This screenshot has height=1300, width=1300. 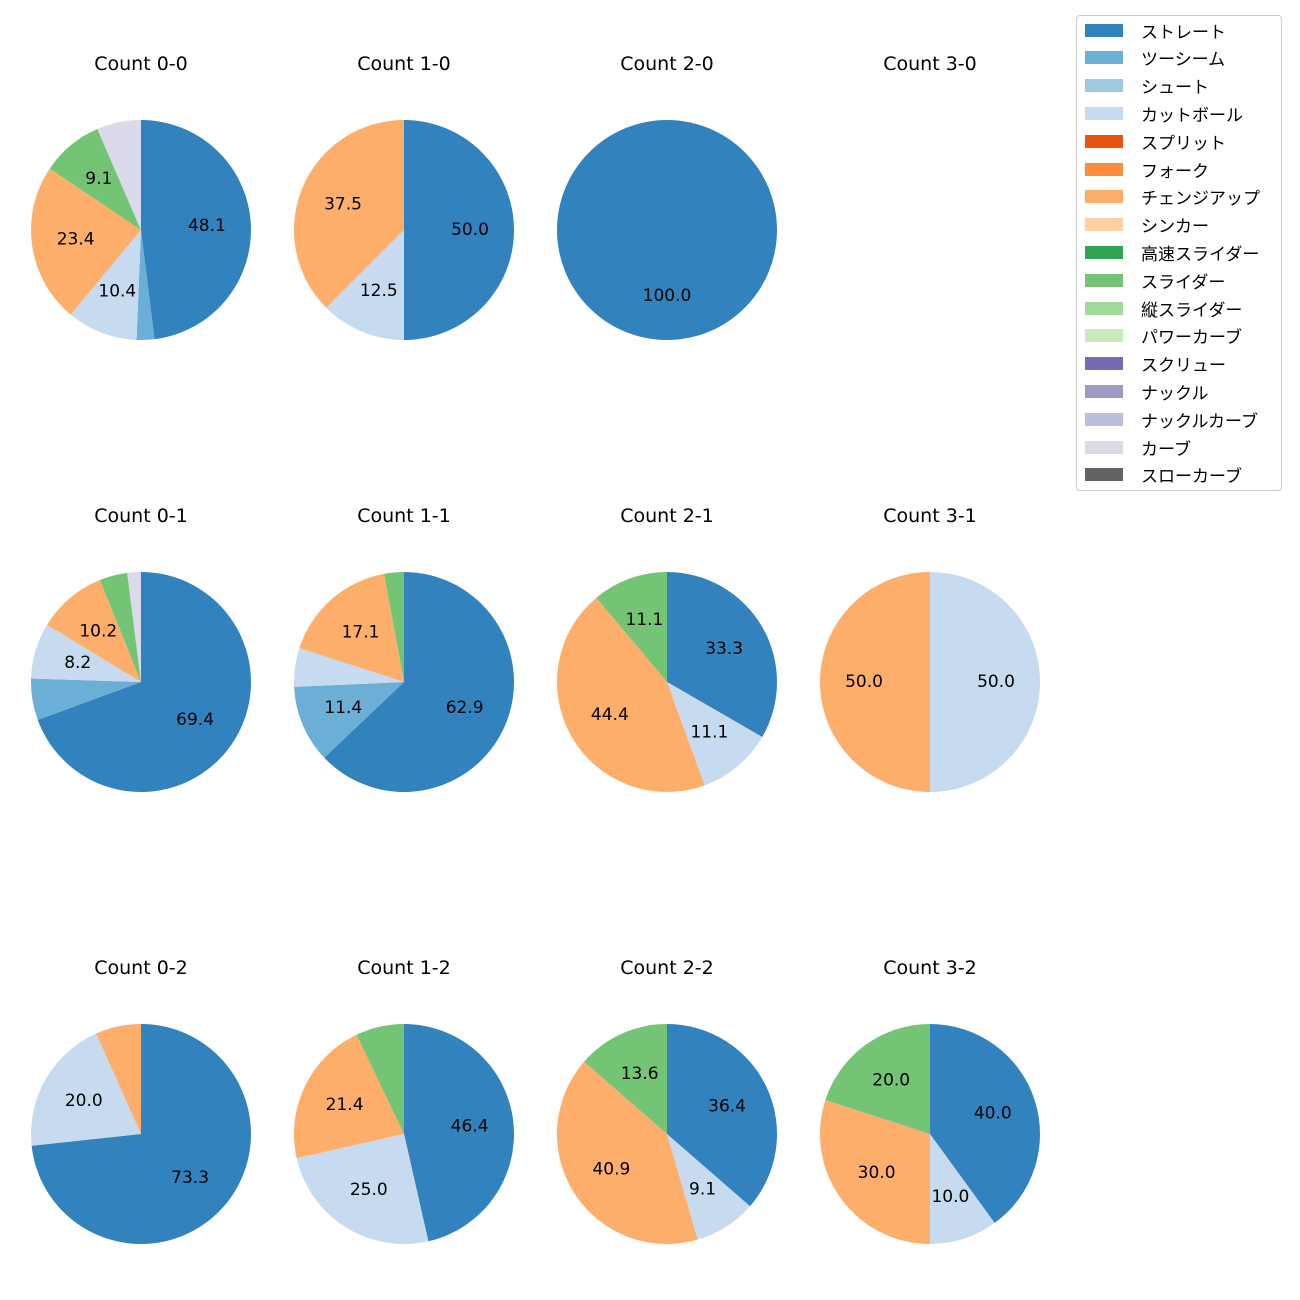 What do you see at coordinates (141, 516) in the screenshot?
I see `panel-title: Count 0-1` at bounding box center [141, 516].